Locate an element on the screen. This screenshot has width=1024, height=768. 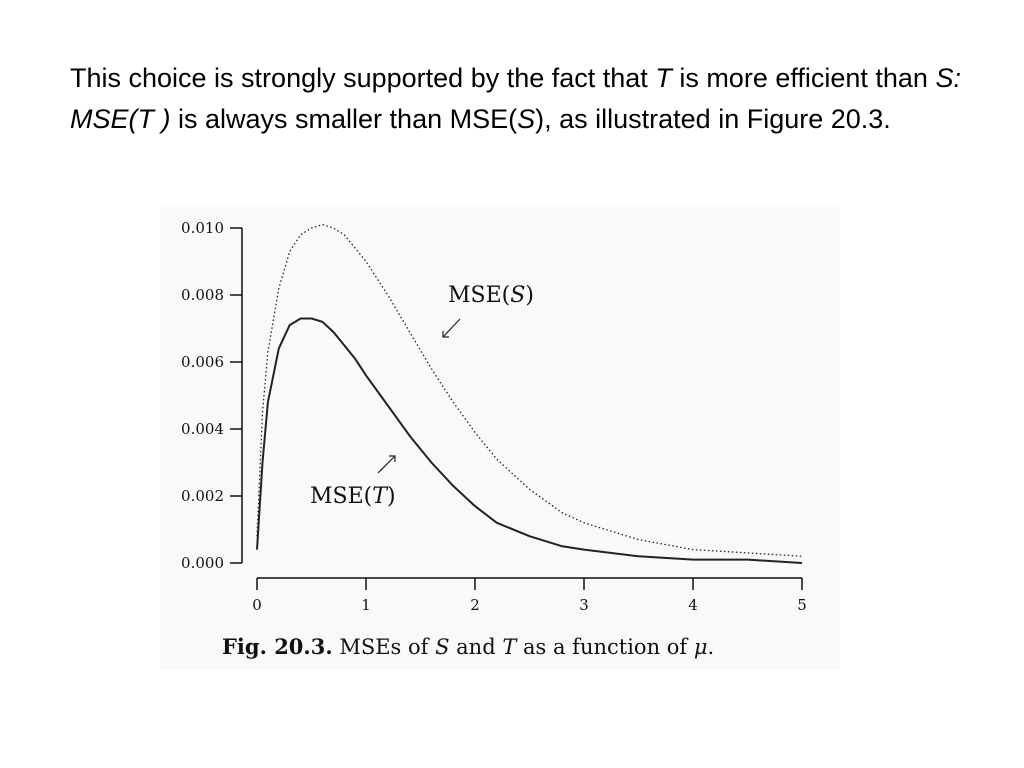
x-tick-label: 3 is located at coordinates (584, 605).